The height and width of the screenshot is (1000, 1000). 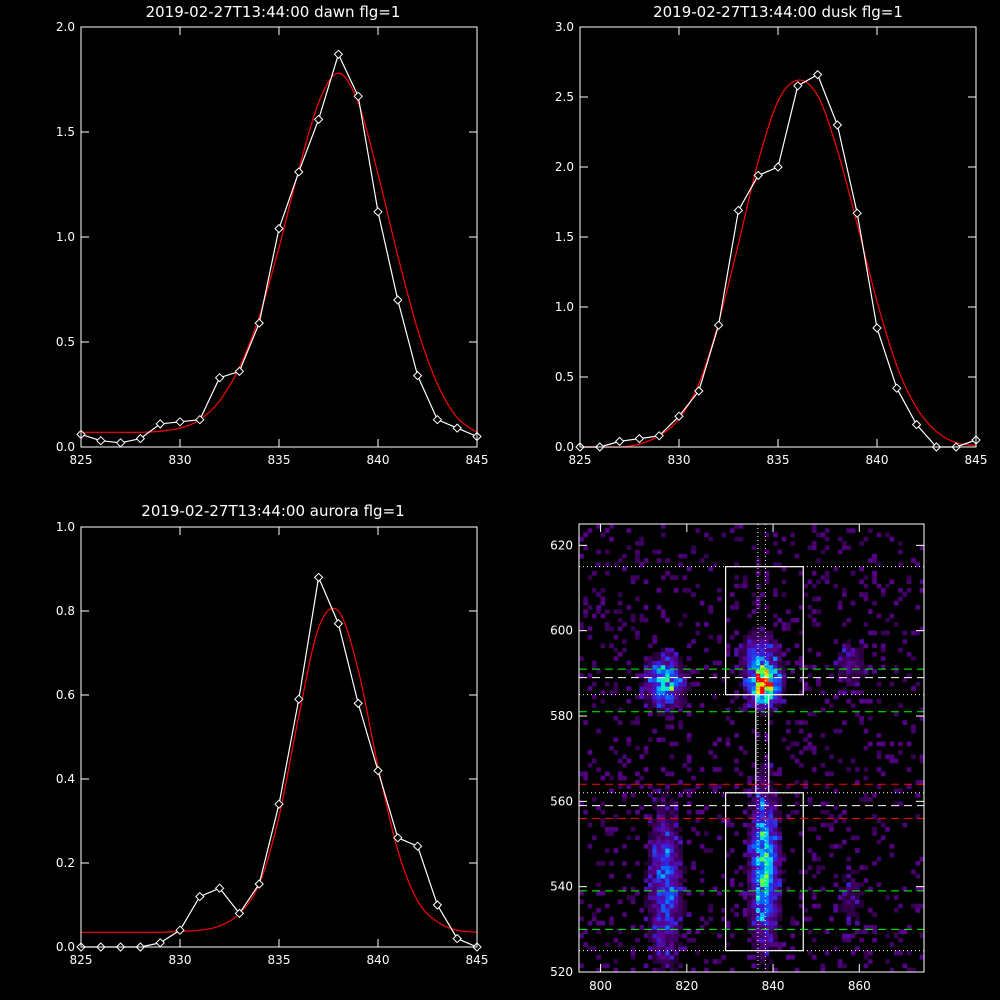 What do you see at coordinates (564, 447) in the screenshot?
I see `dusk-ytick-label: 0.0` at bounding box center [564, 447].